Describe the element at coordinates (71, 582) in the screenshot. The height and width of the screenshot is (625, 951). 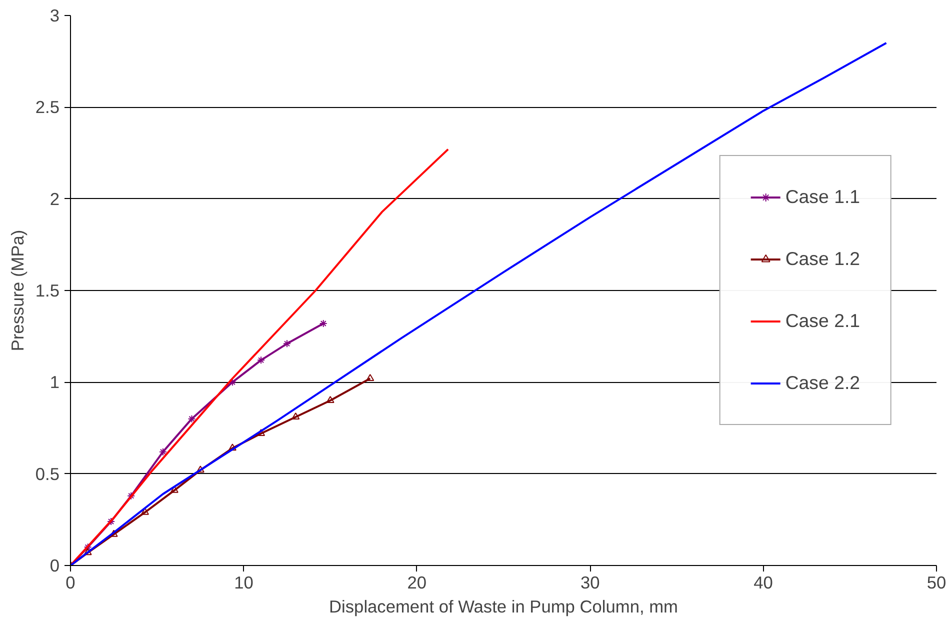
I see `x-tick-label: 0` at that location.